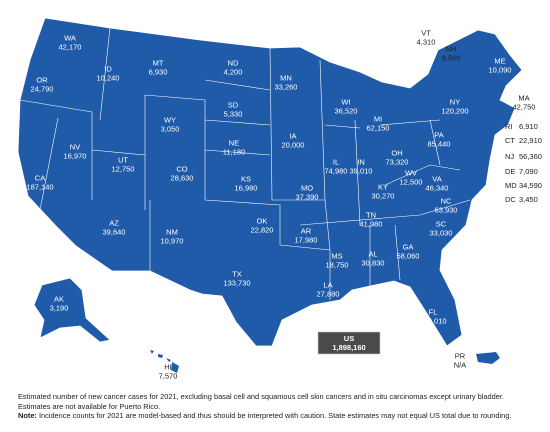  I want to click on state-abbr: WA, so click(70, 37).